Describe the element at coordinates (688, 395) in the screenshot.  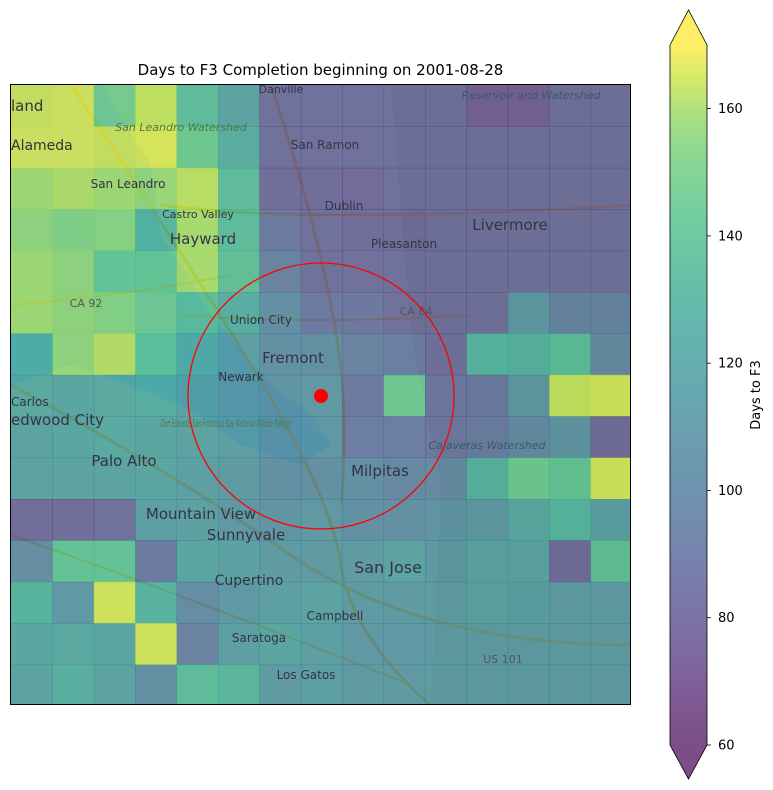
I see `colorbar-gradient` at that location.